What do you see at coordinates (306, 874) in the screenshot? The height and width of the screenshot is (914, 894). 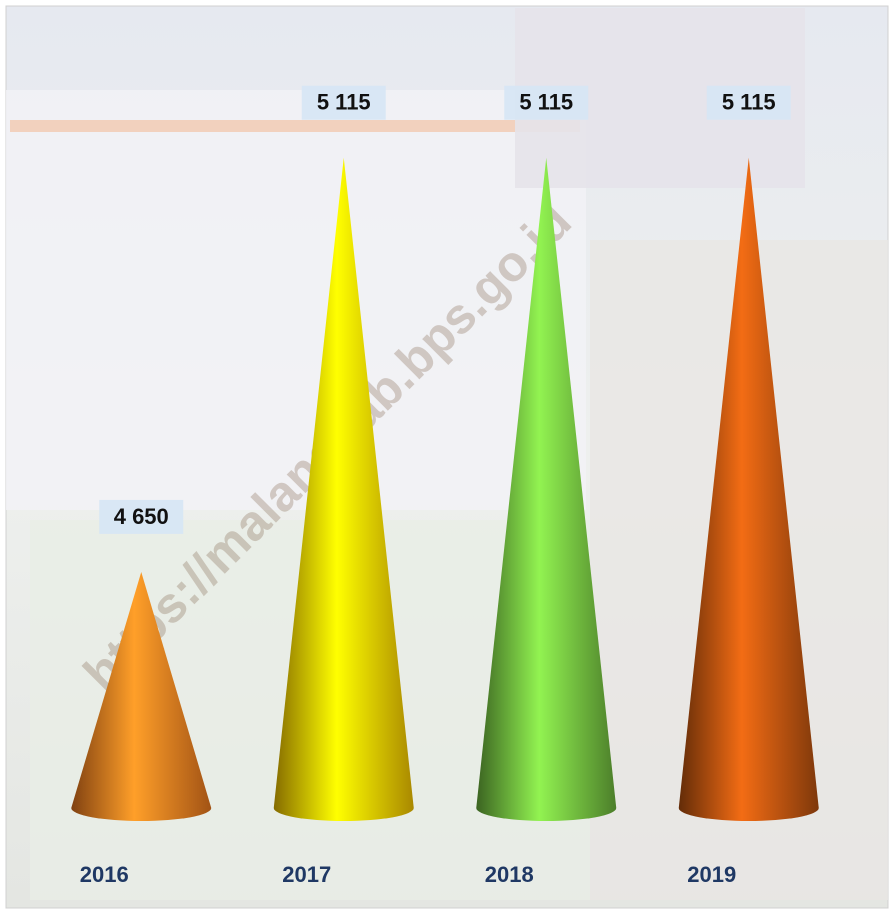 I see `x-tick-label: 2017` at bounding box center [306, 874].